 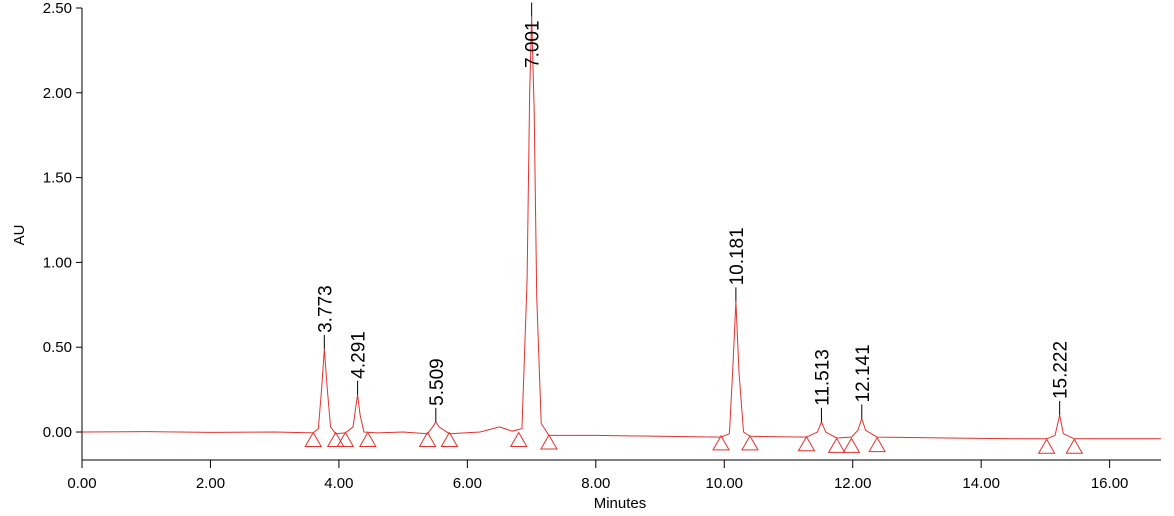 I want to click on x-tick-label: 2.00, so click(x=210, y=483).